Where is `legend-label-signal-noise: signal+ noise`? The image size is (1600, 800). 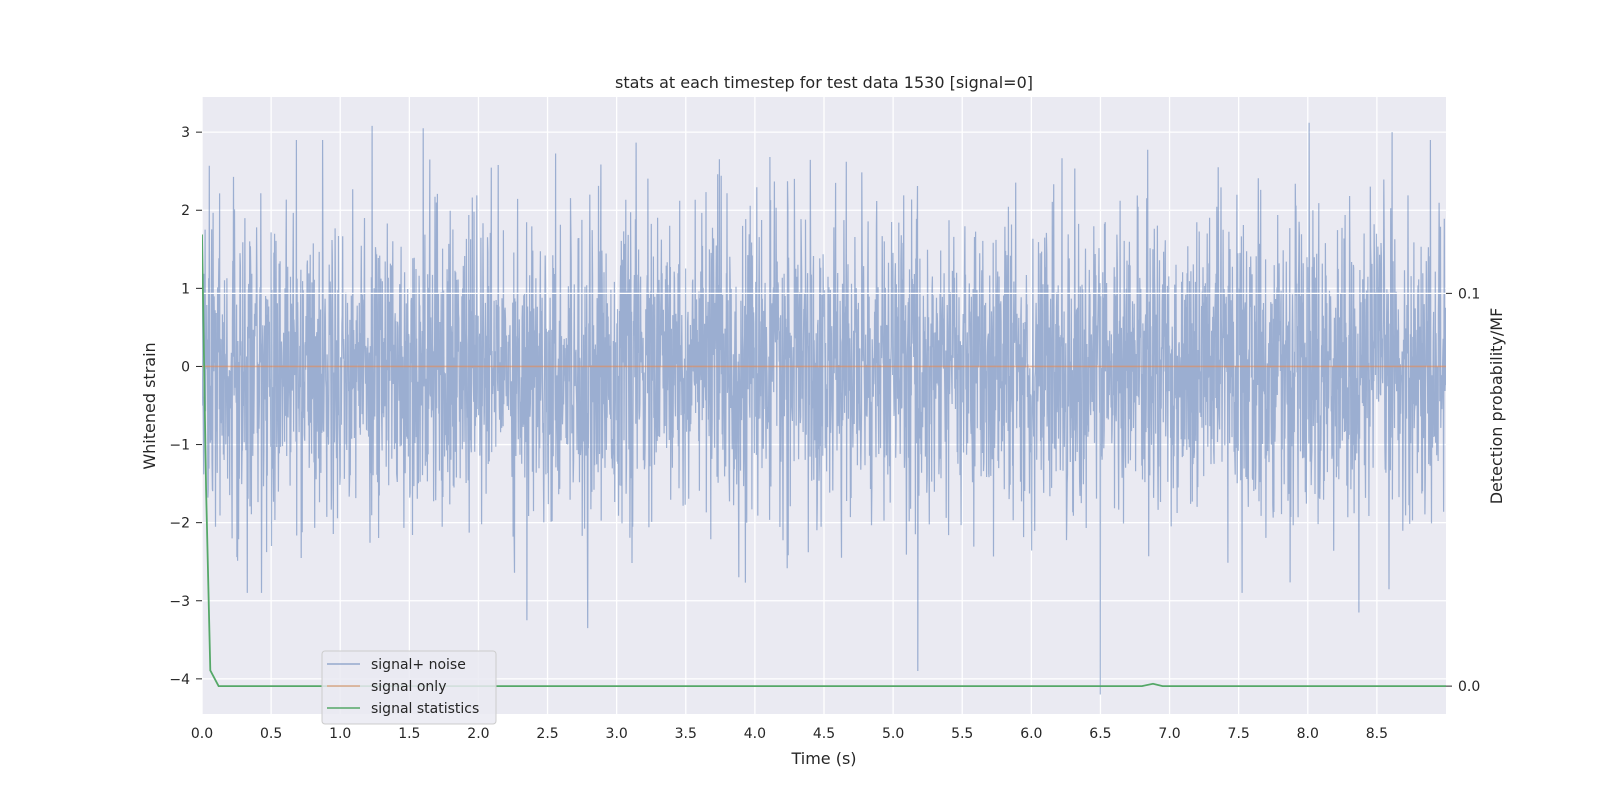
legend-label-signal-noise: signal+ noise is located at coordinates (418, 665).